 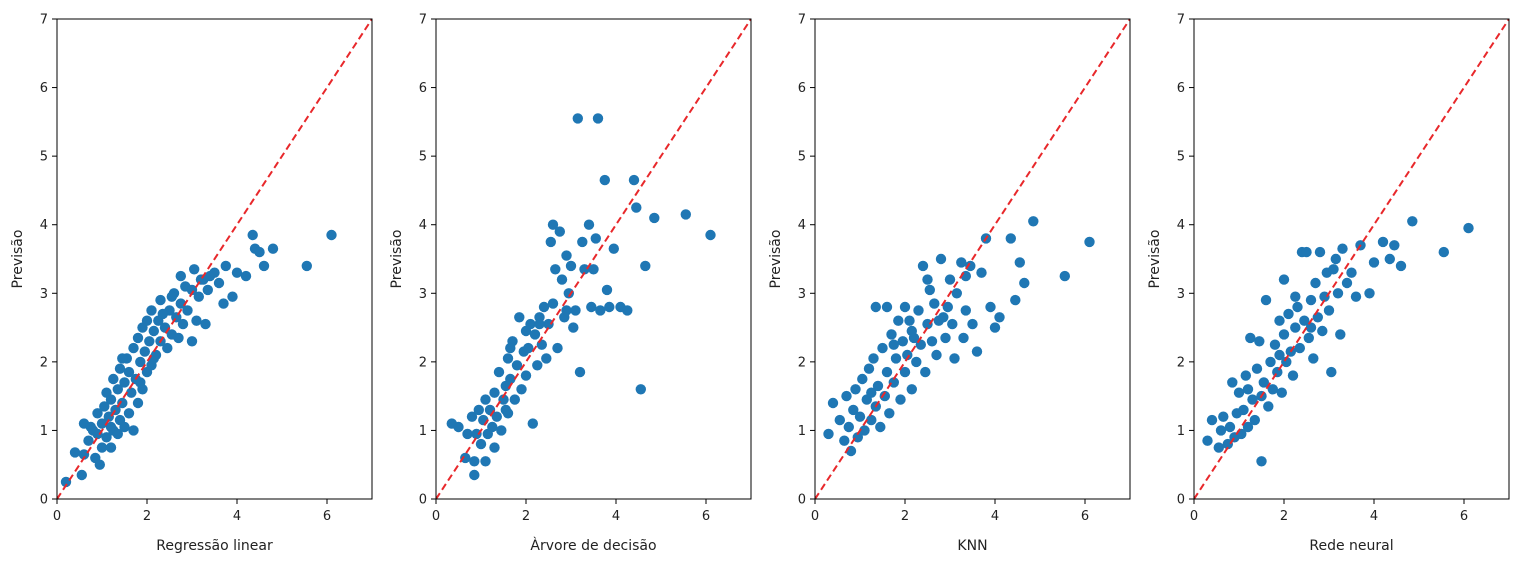 What do you see at coordinates (423, 20) in the screenshot?
I see `y-tick-label: 7` at bounding box center [423, 20].